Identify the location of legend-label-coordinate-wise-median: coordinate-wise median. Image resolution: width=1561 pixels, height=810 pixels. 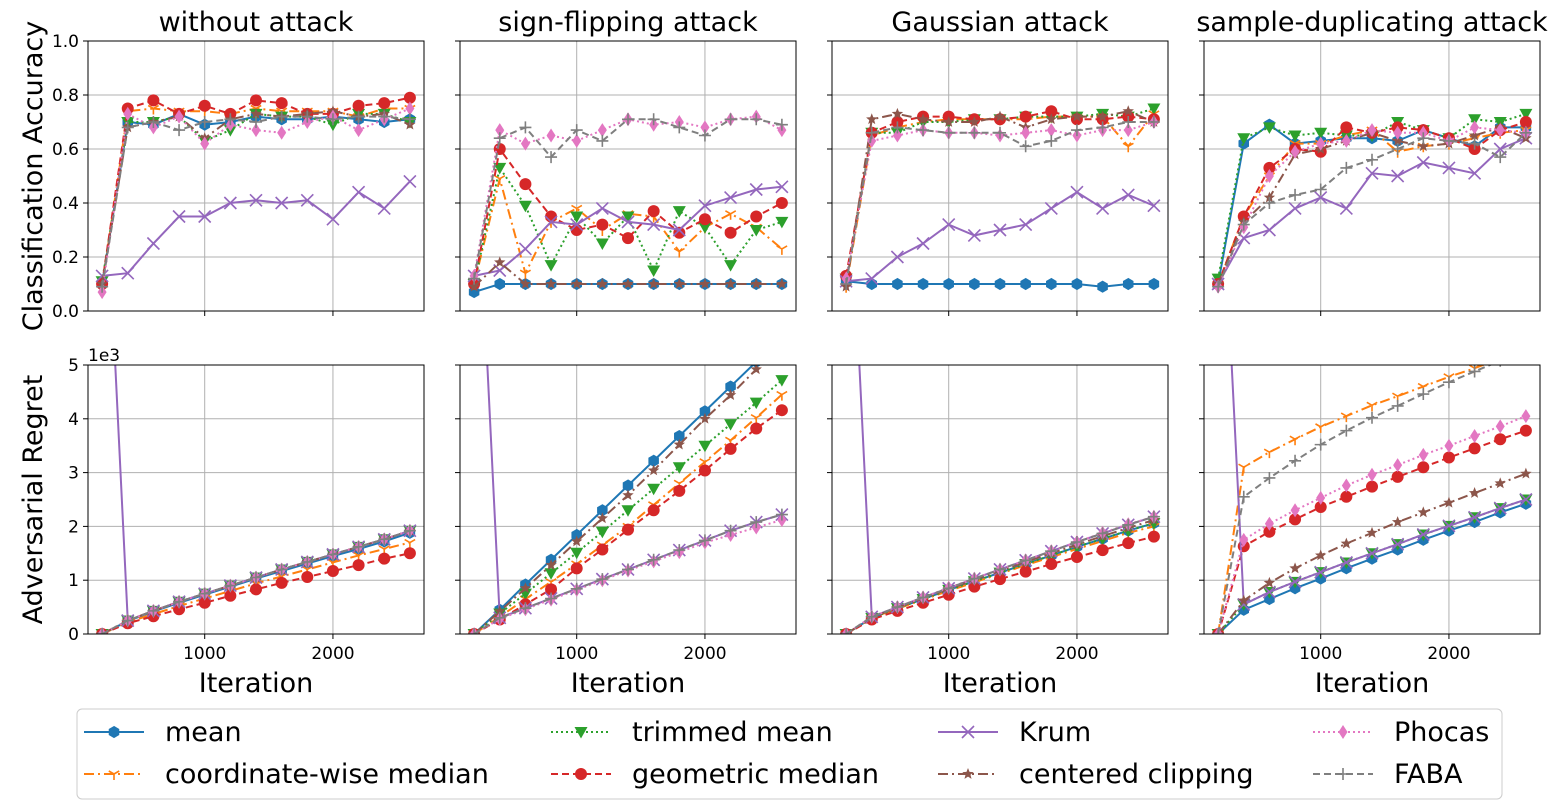
(327, 774).